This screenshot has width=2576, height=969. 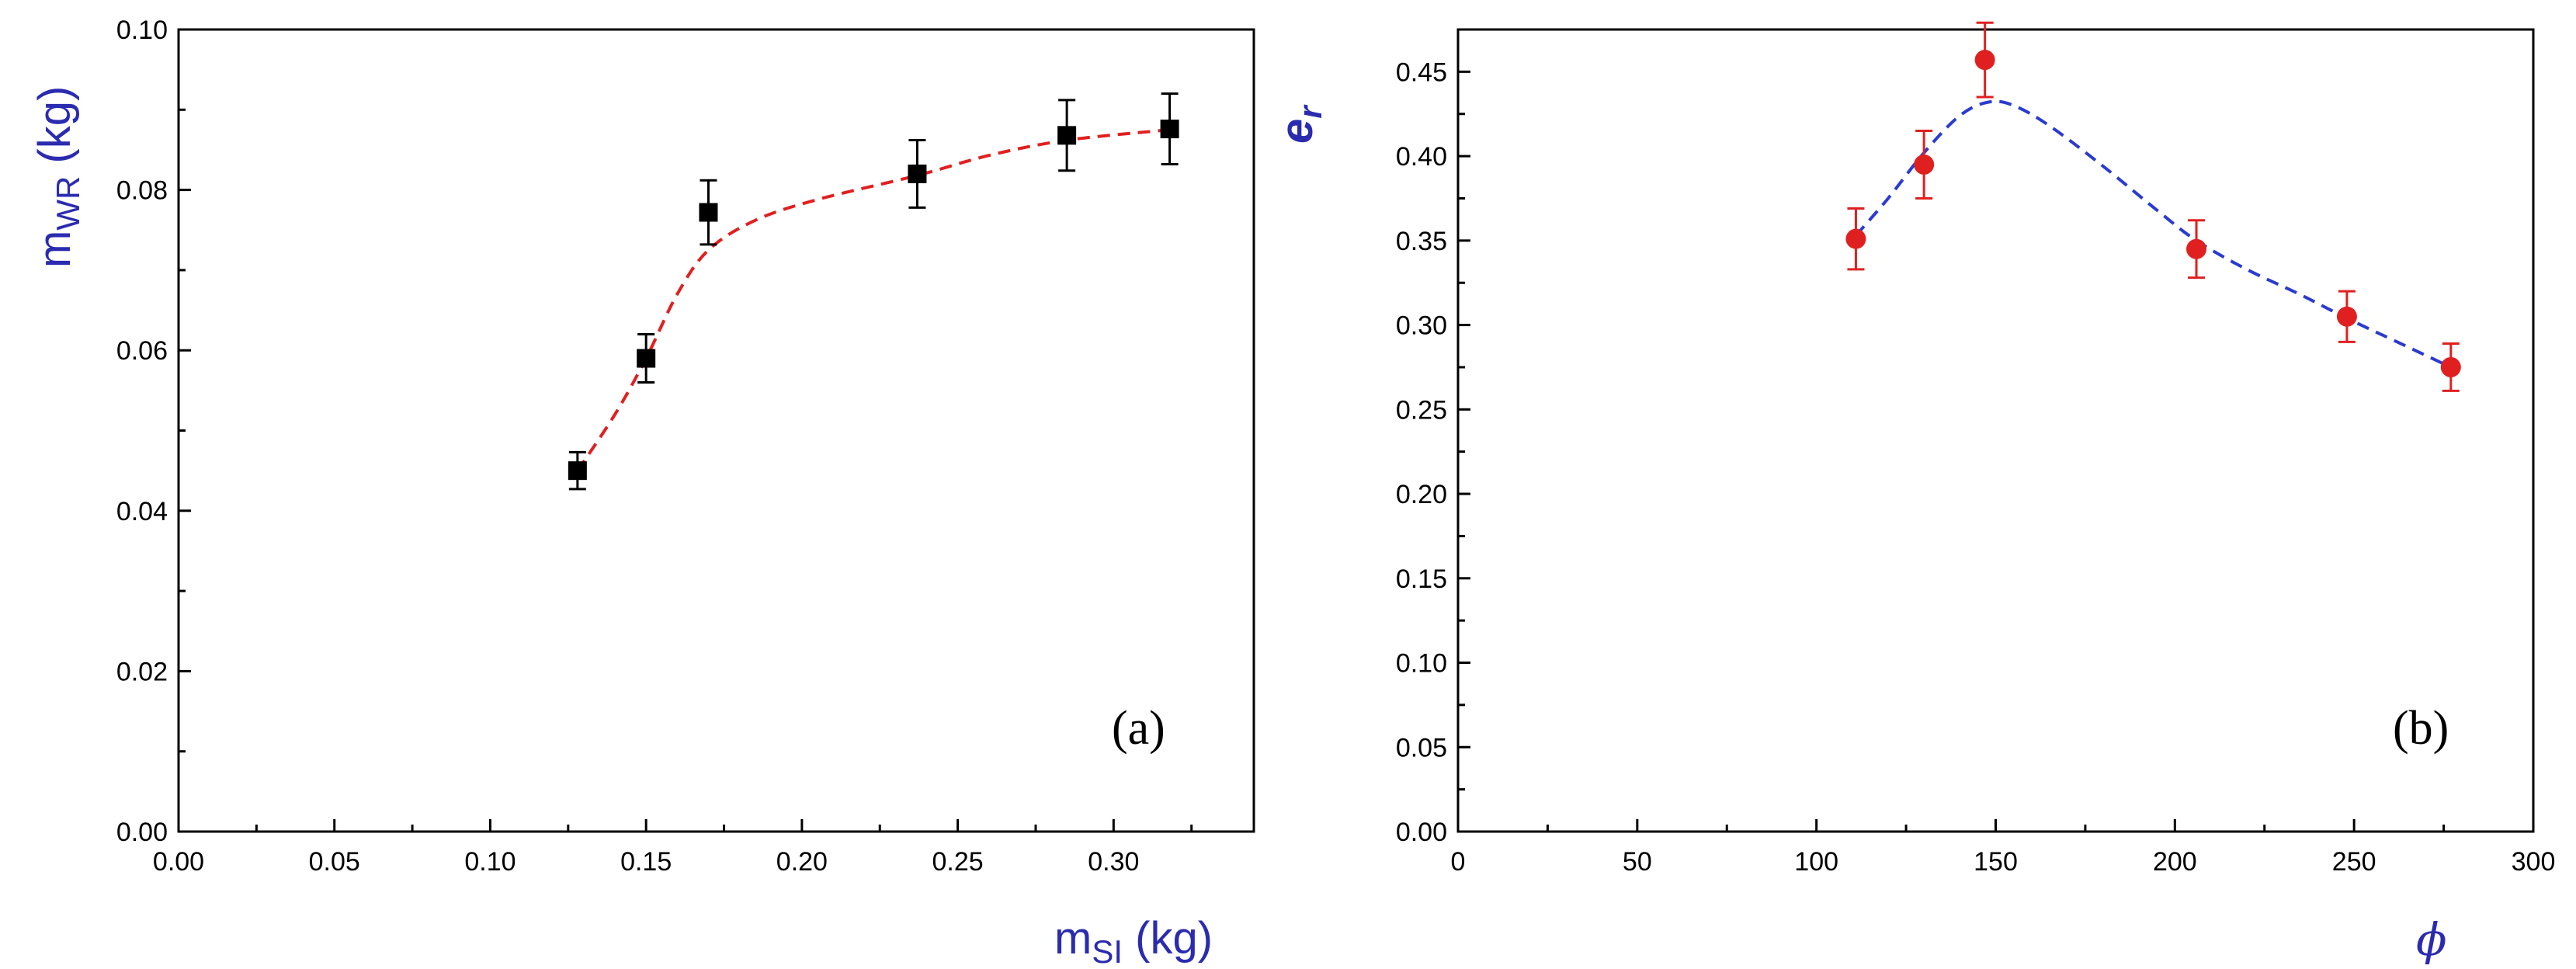 What do you see at coordinates (1421, 72) in the screenshot?
I see `y-tick-label: 0.45` at bounding box center [1421, 72].